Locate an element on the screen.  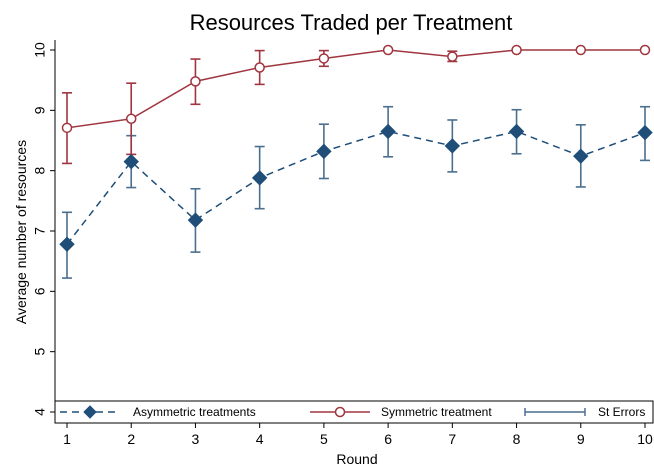
y-tick-label: 10 is located at coordinates (40, 50).